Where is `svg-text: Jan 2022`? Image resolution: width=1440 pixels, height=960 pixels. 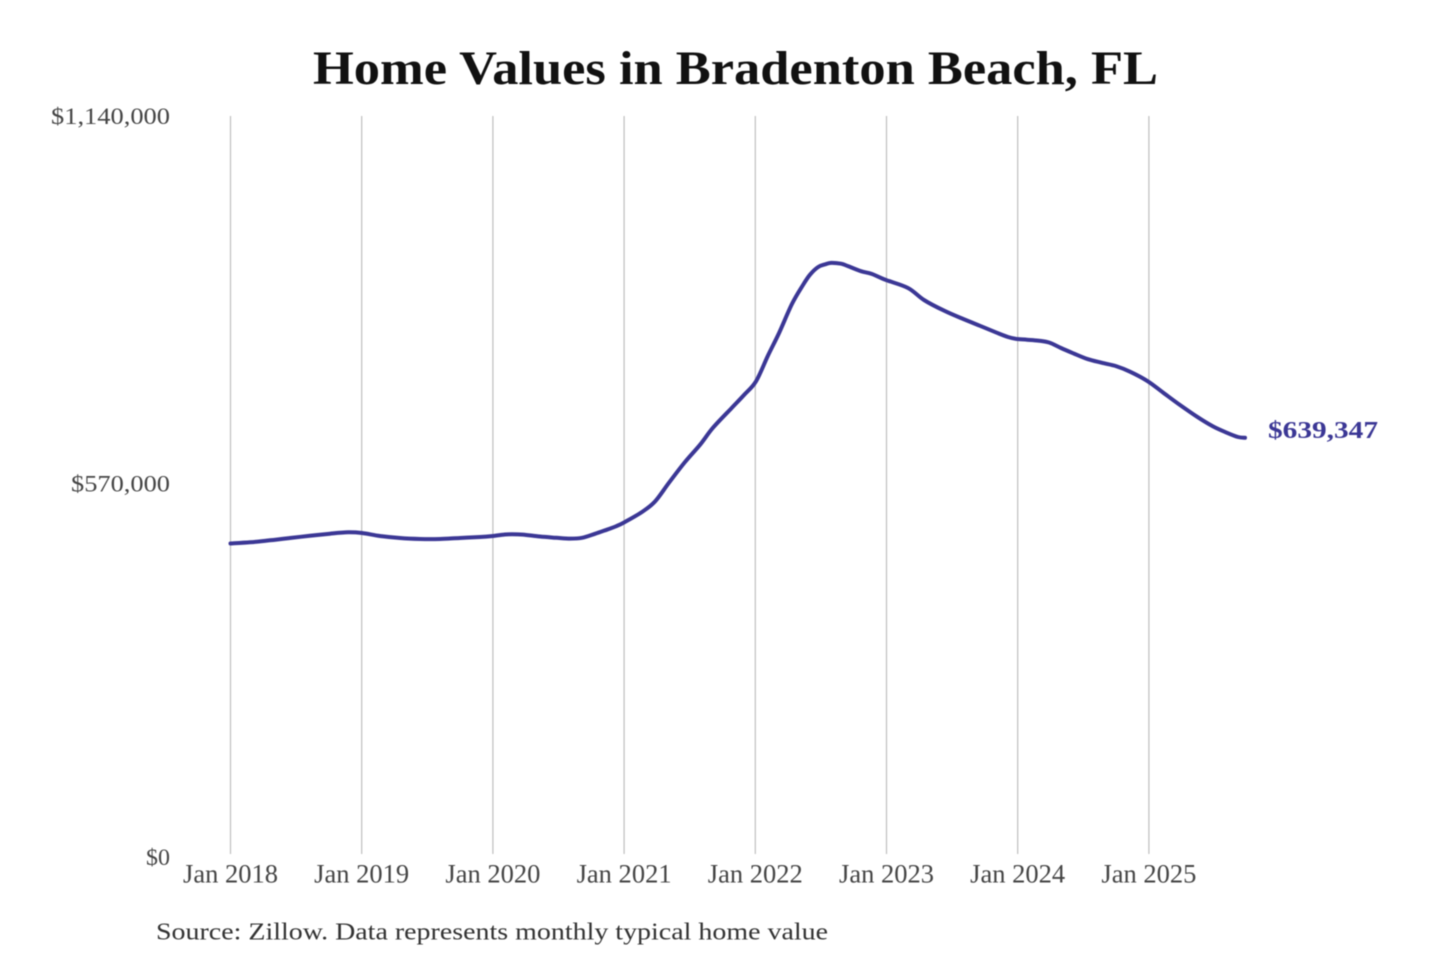
svg-text: Jan 2022 is located at coordinates (755, 874).